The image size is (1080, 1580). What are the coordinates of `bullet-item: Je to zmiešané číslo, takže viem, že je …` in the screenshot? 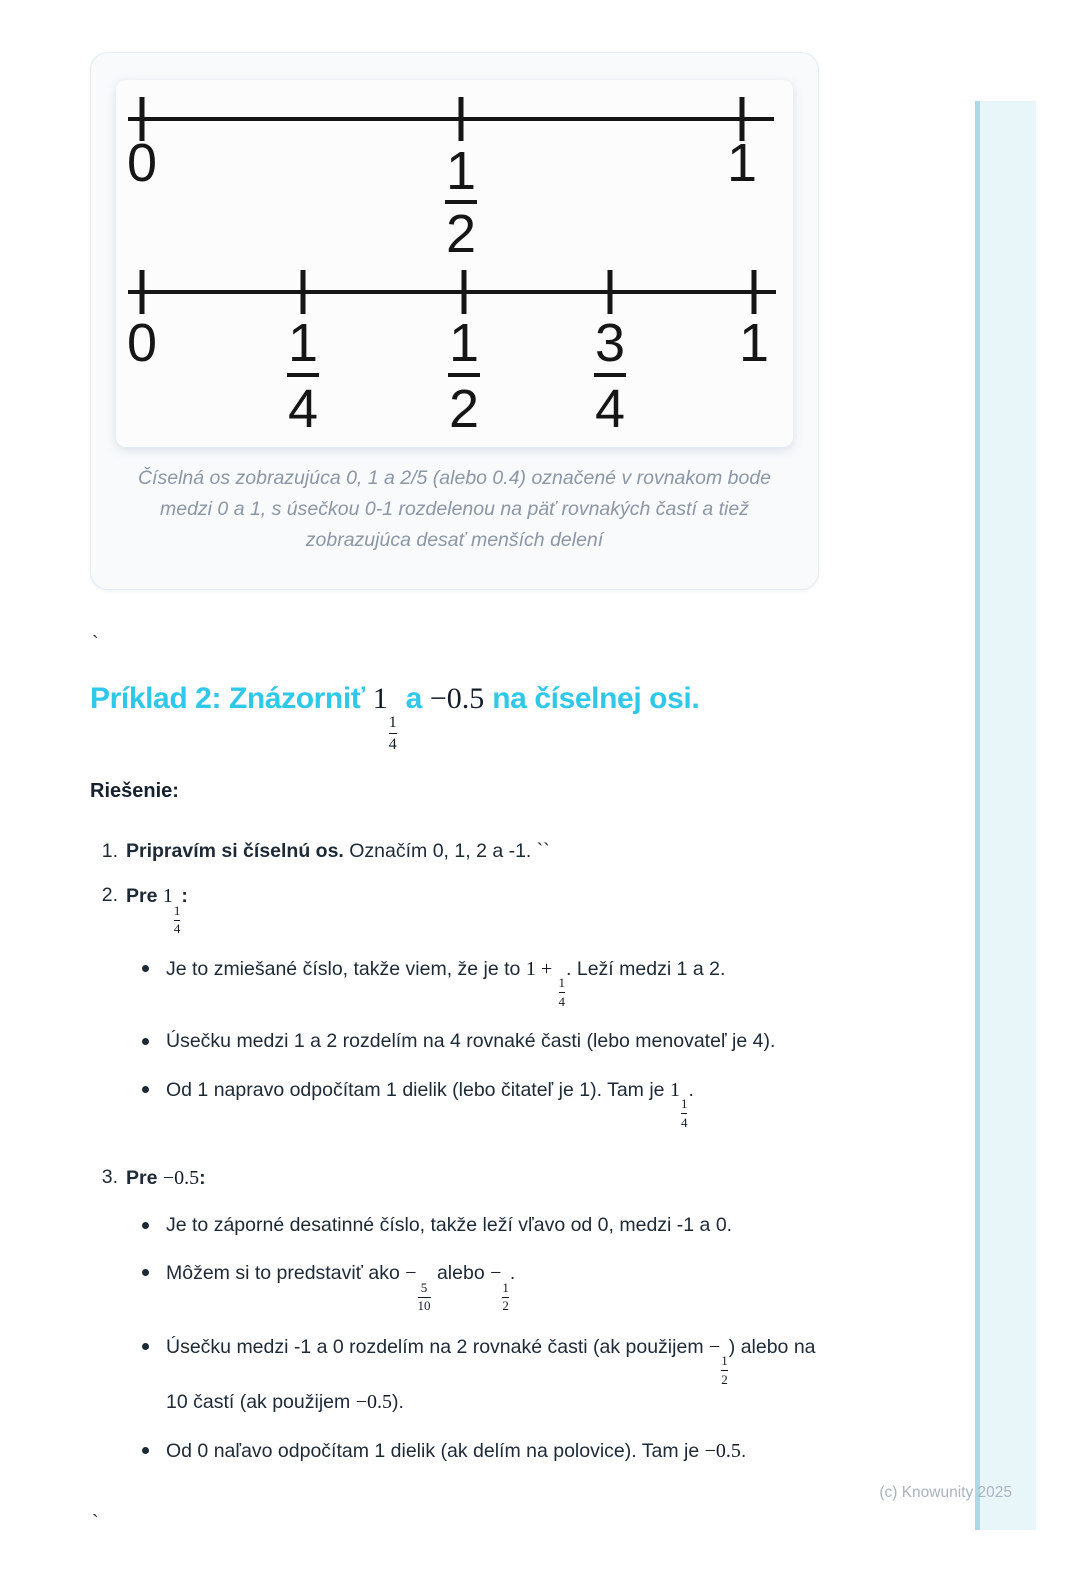 It's located at (476, 981).